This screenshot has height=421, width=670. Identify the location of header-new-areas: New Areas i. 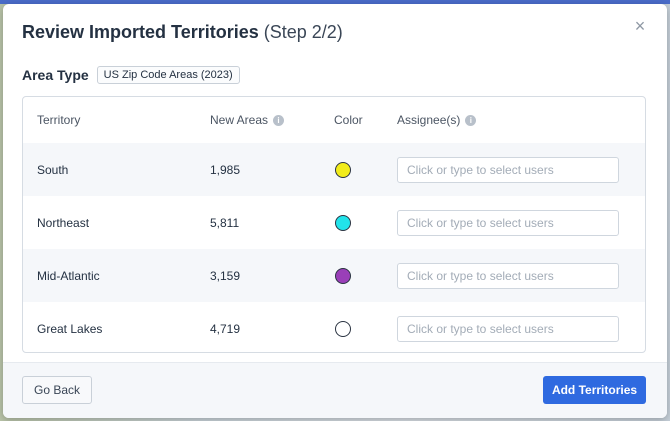
(272, 120).